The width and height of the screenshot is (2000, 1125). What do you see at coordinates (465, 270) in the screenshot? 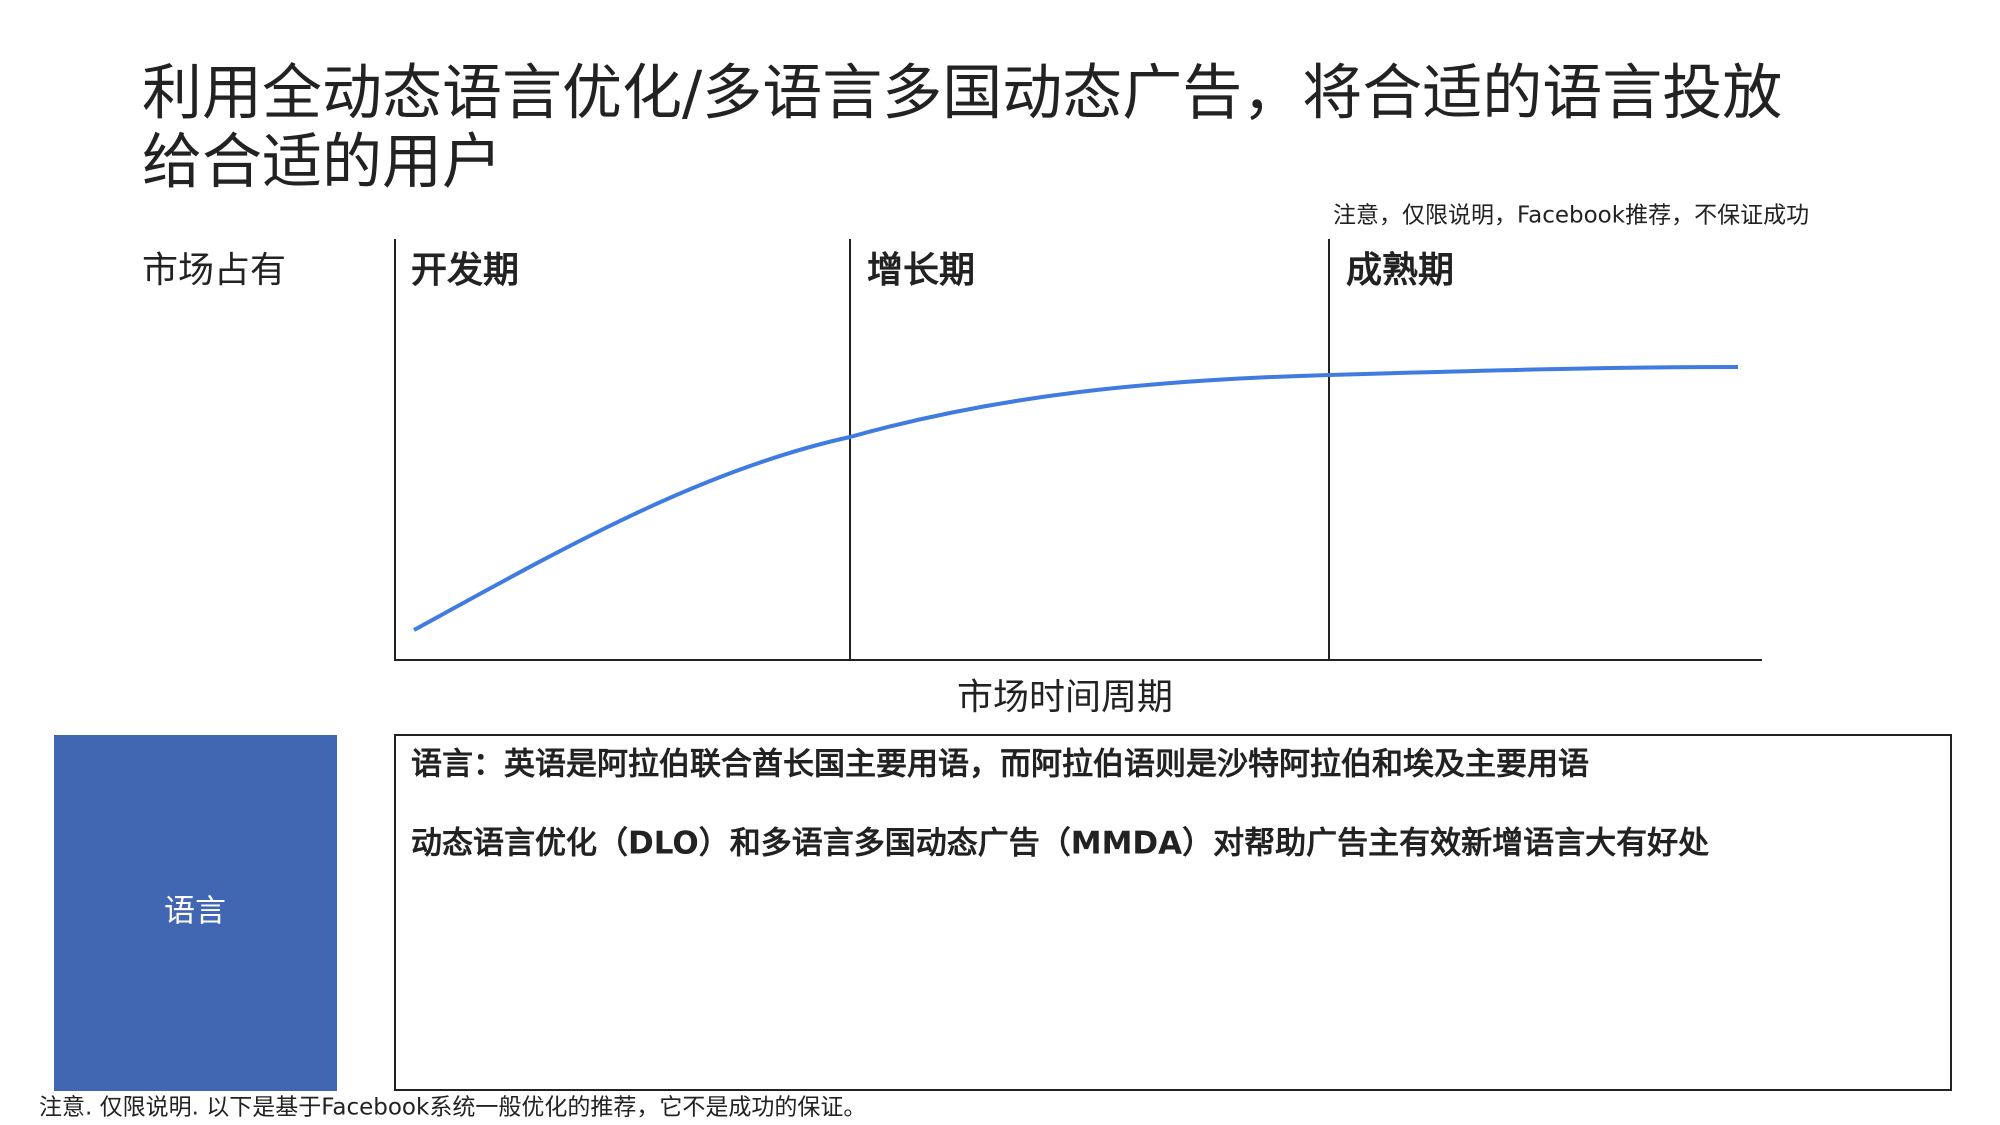
I see `phase-label: 开发期` at bounding box center [465, 270].